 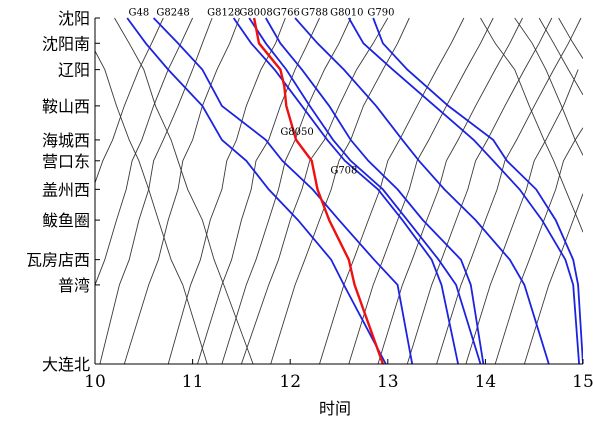 What do you see at coordinates (66, 161) in the screenshot?
I see `station-label: 营口东` at bounding box center [66, 161].